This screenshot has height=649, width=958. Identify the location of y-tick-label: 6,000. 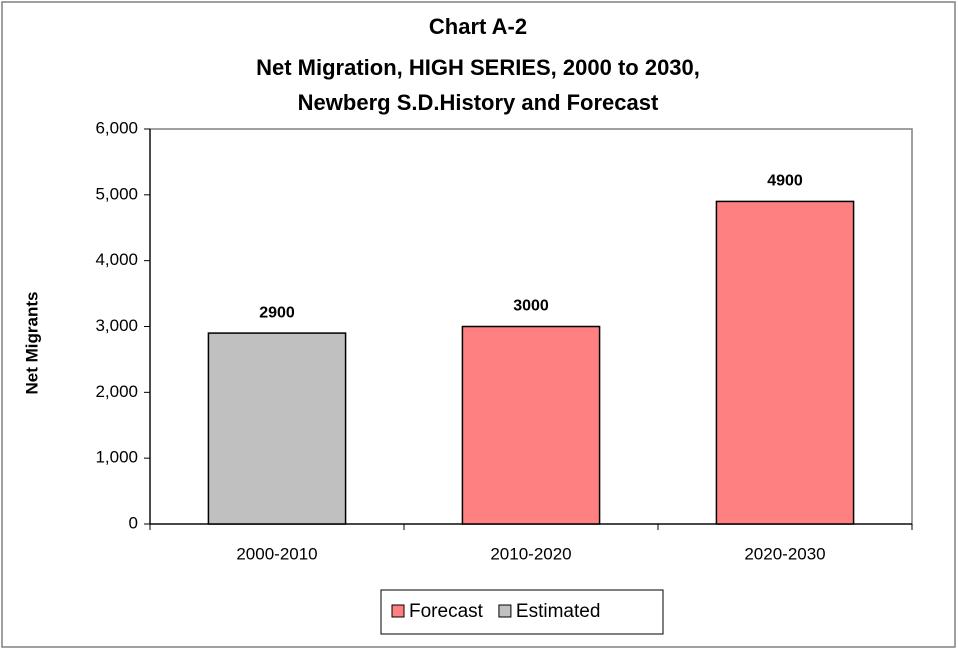
(116, 127).